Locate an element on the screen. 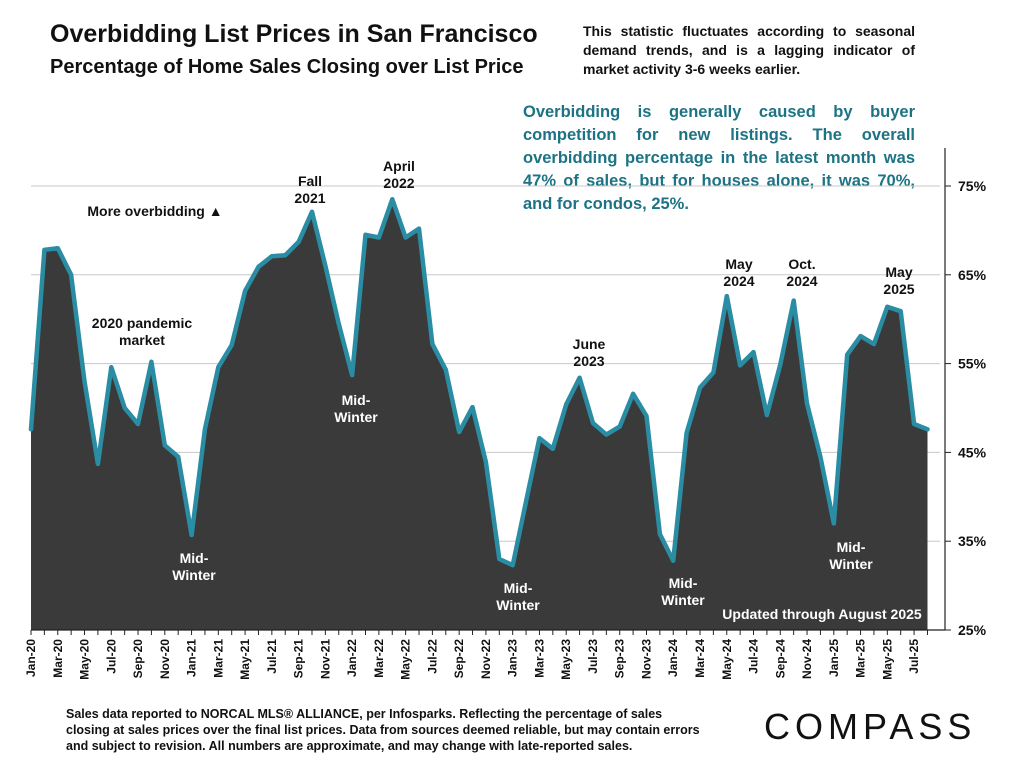  x-tick-label: Mar-20 is located at coordinates (58, 658).